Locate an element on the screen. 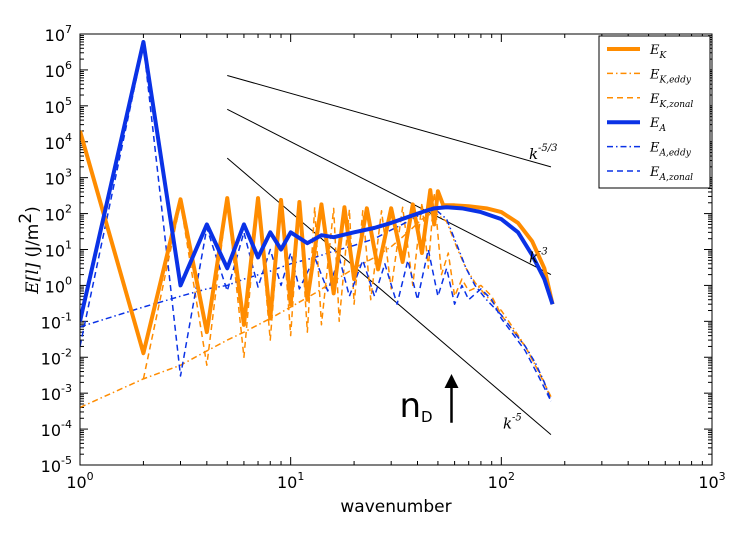 This screenshot has height=534, width=747. y-tick-label: 10⁰ is located at coordinates (58, 285).